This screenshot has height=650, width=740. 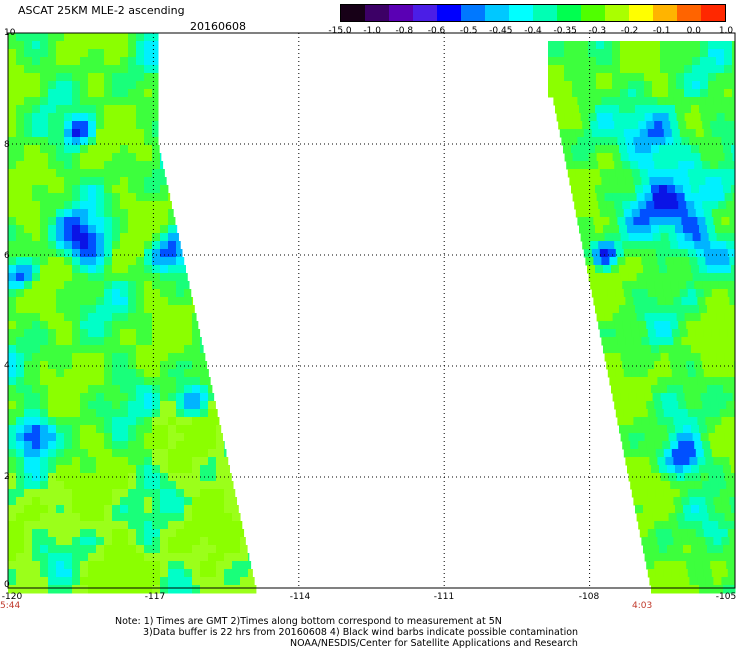 I want to click on color-scale-label: 1.0, so click(x=726, y=31).